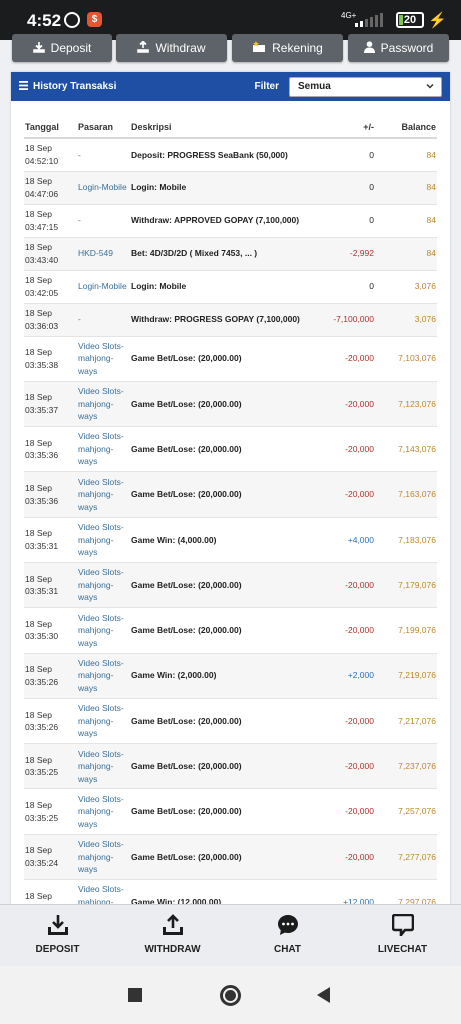  What do you see at coordinates (406, 449) in the screenshot?
I see `row-balance: 7,143,076` at bounding box center [406, 449].